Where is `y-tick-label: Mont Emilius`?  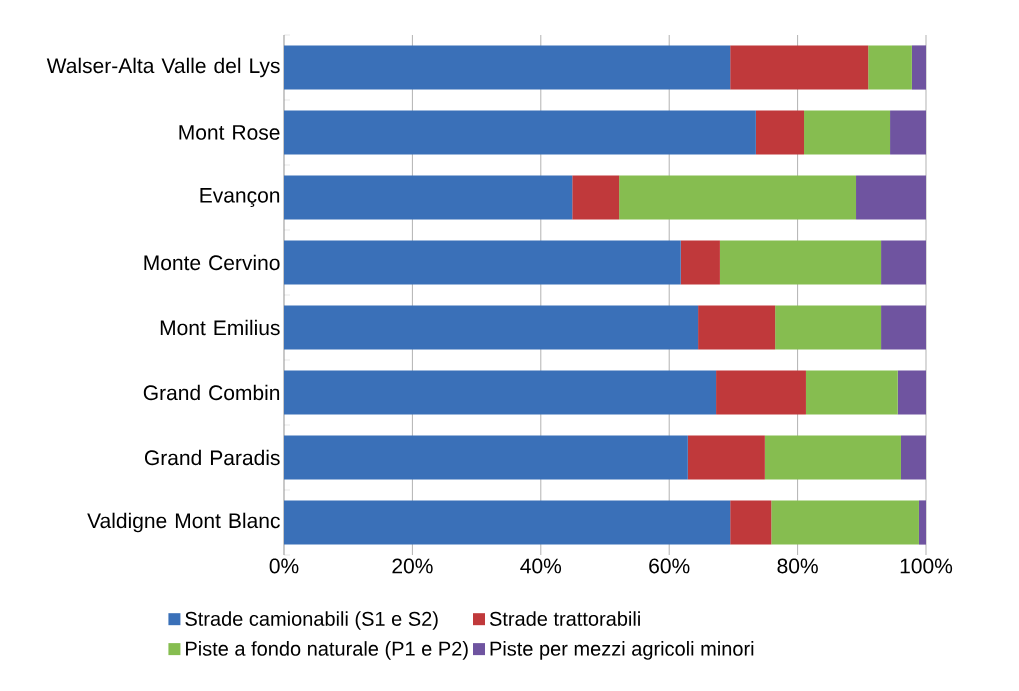
y-tick-label: Mont Emilius is located at coordinates (220, 327).